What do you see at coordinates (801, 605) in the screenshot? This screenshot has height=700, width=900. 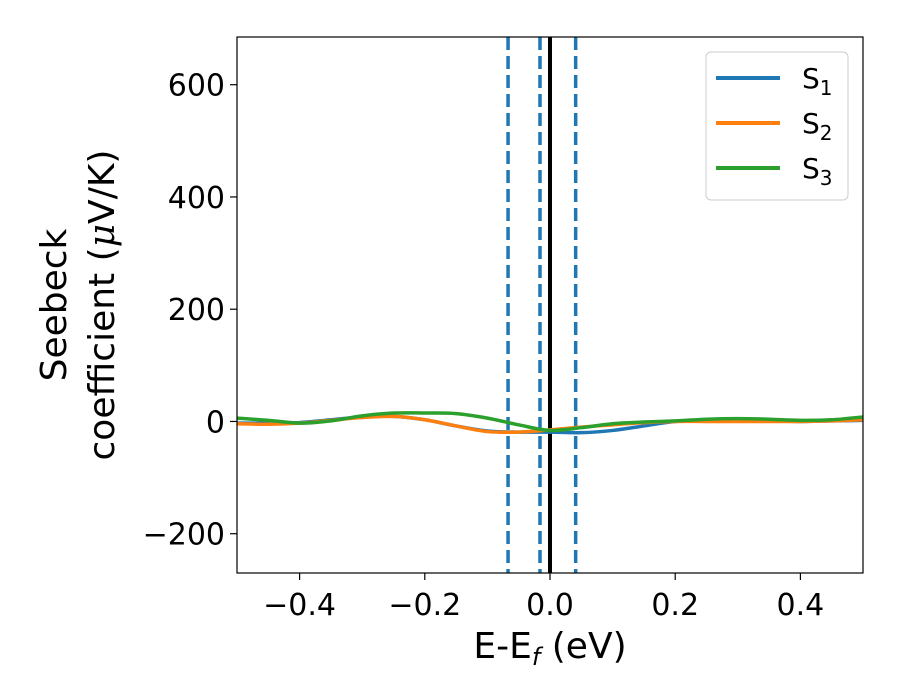 I see `x-tick-label: 0.4` at bounding box center [801, 605].